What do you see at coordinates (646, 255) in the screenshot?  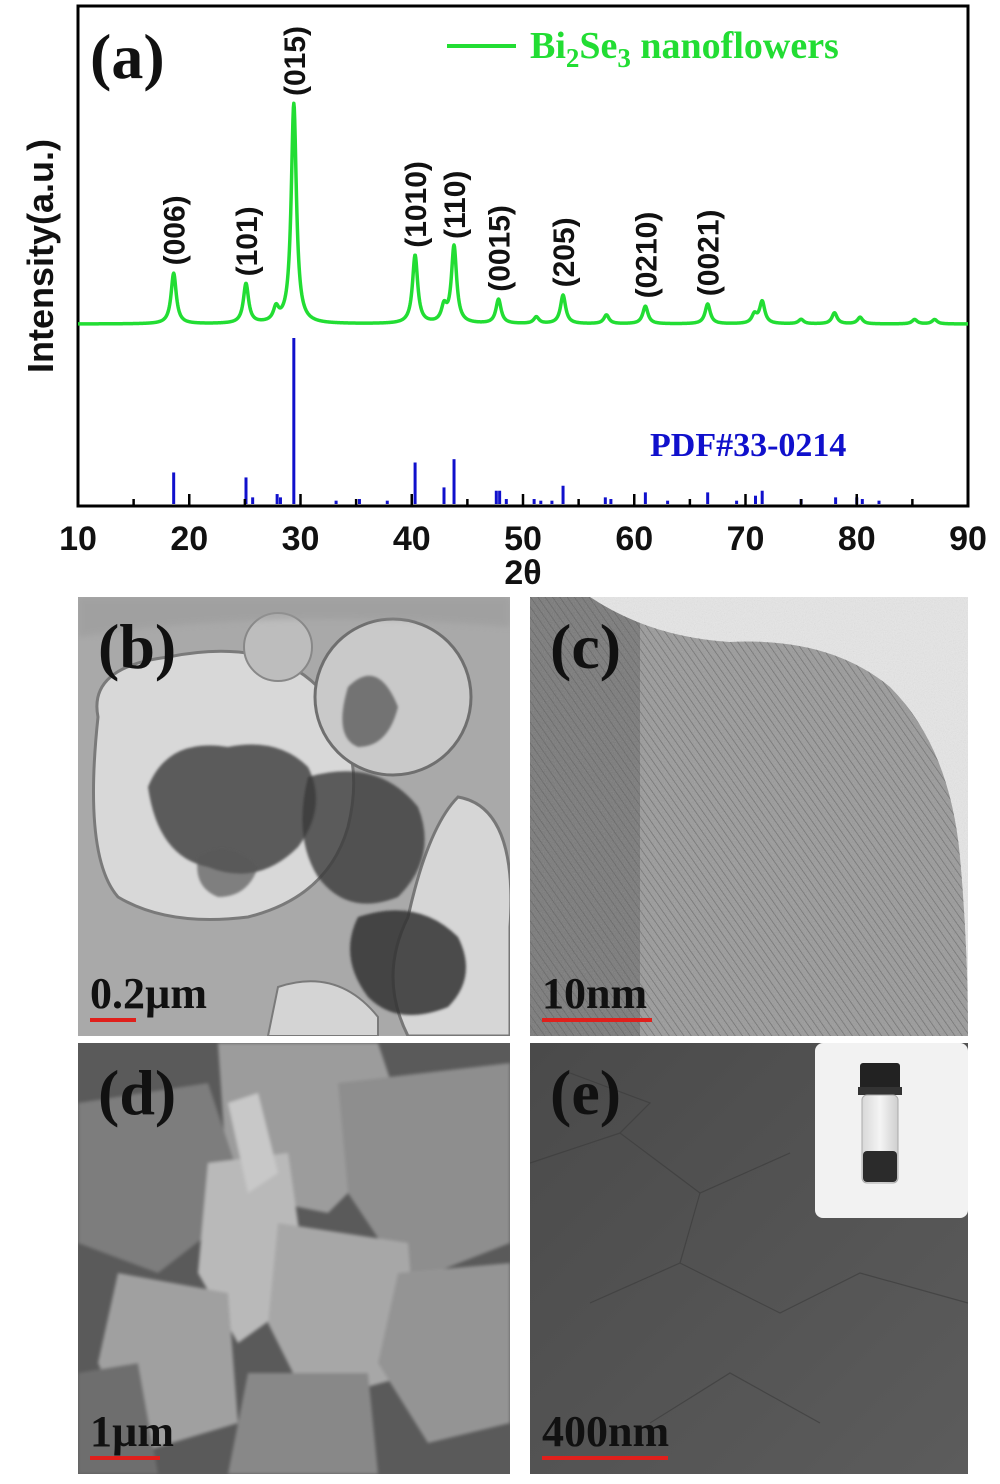 I see `peak-label: (0210)` at bounding box center [646, 255].